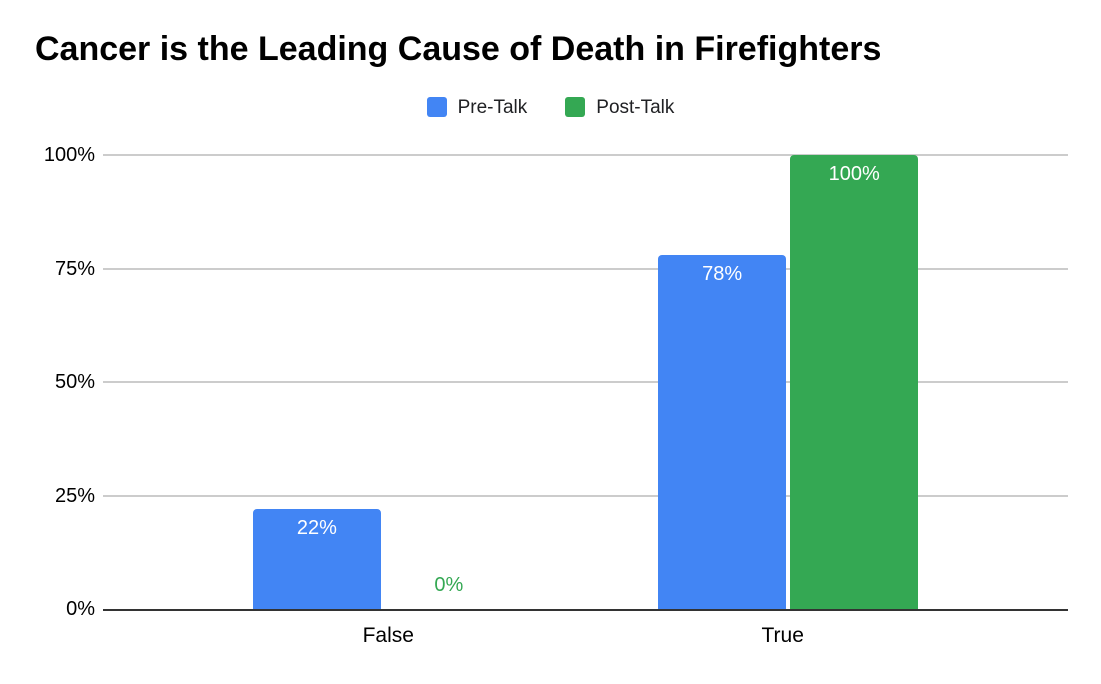 This screenshot has height=684, width=1101. I want to click on x-axis-labels: False True, so click(585, 635).